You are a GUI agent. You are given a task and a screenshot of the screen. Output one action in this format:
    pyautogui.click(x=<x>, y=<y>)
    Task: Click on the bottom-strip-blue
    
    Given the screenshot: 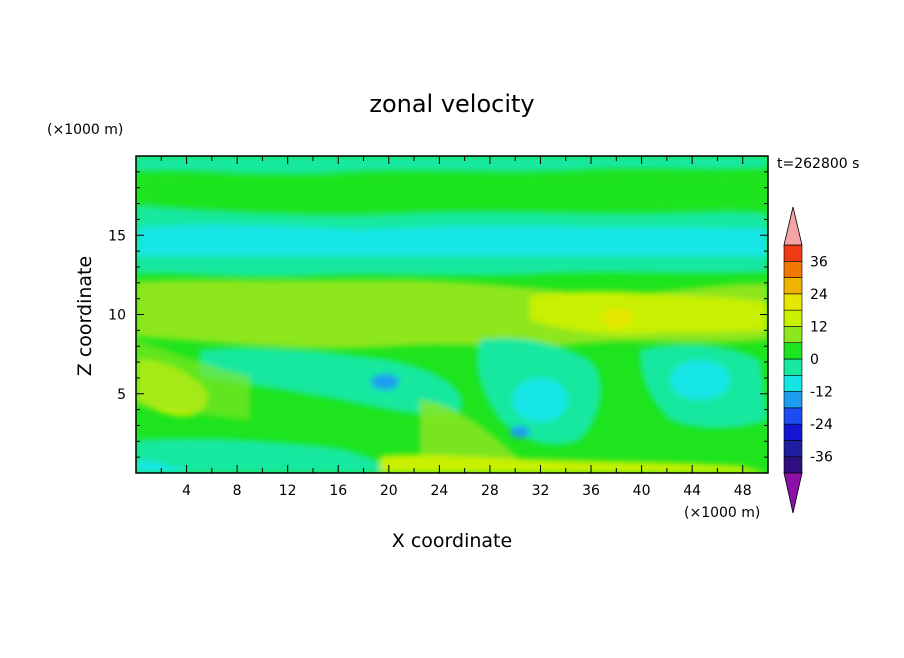 What is the action you would take?
    pyautogui.click(x=163, y=466)
    